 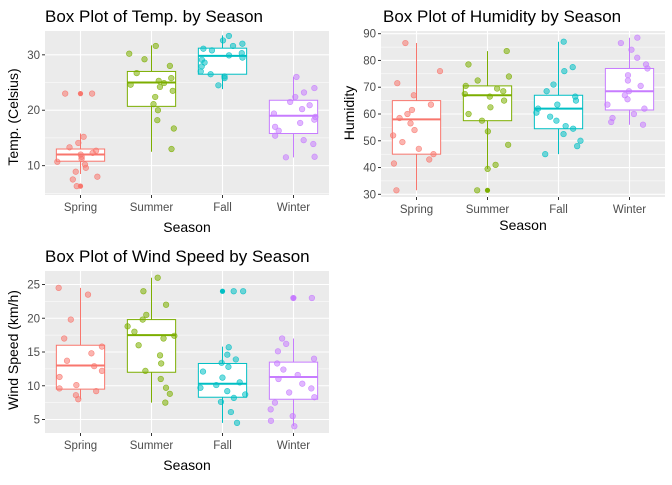 I want to click on chart-title: Box Plot of Temp. by Season, so click(x=154, y=16).